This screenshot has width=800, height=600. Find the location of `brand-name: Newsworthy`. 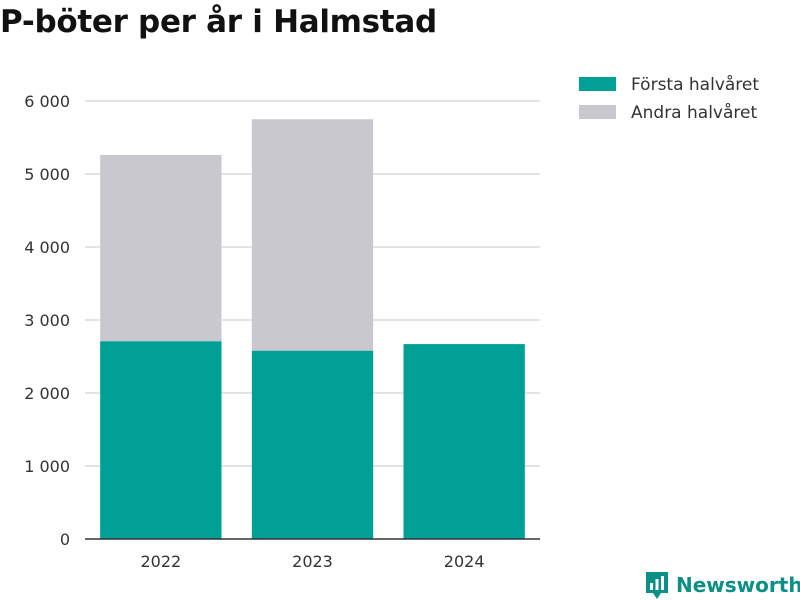

brand-name: Newsworthy is located at coordinates (738, 585).